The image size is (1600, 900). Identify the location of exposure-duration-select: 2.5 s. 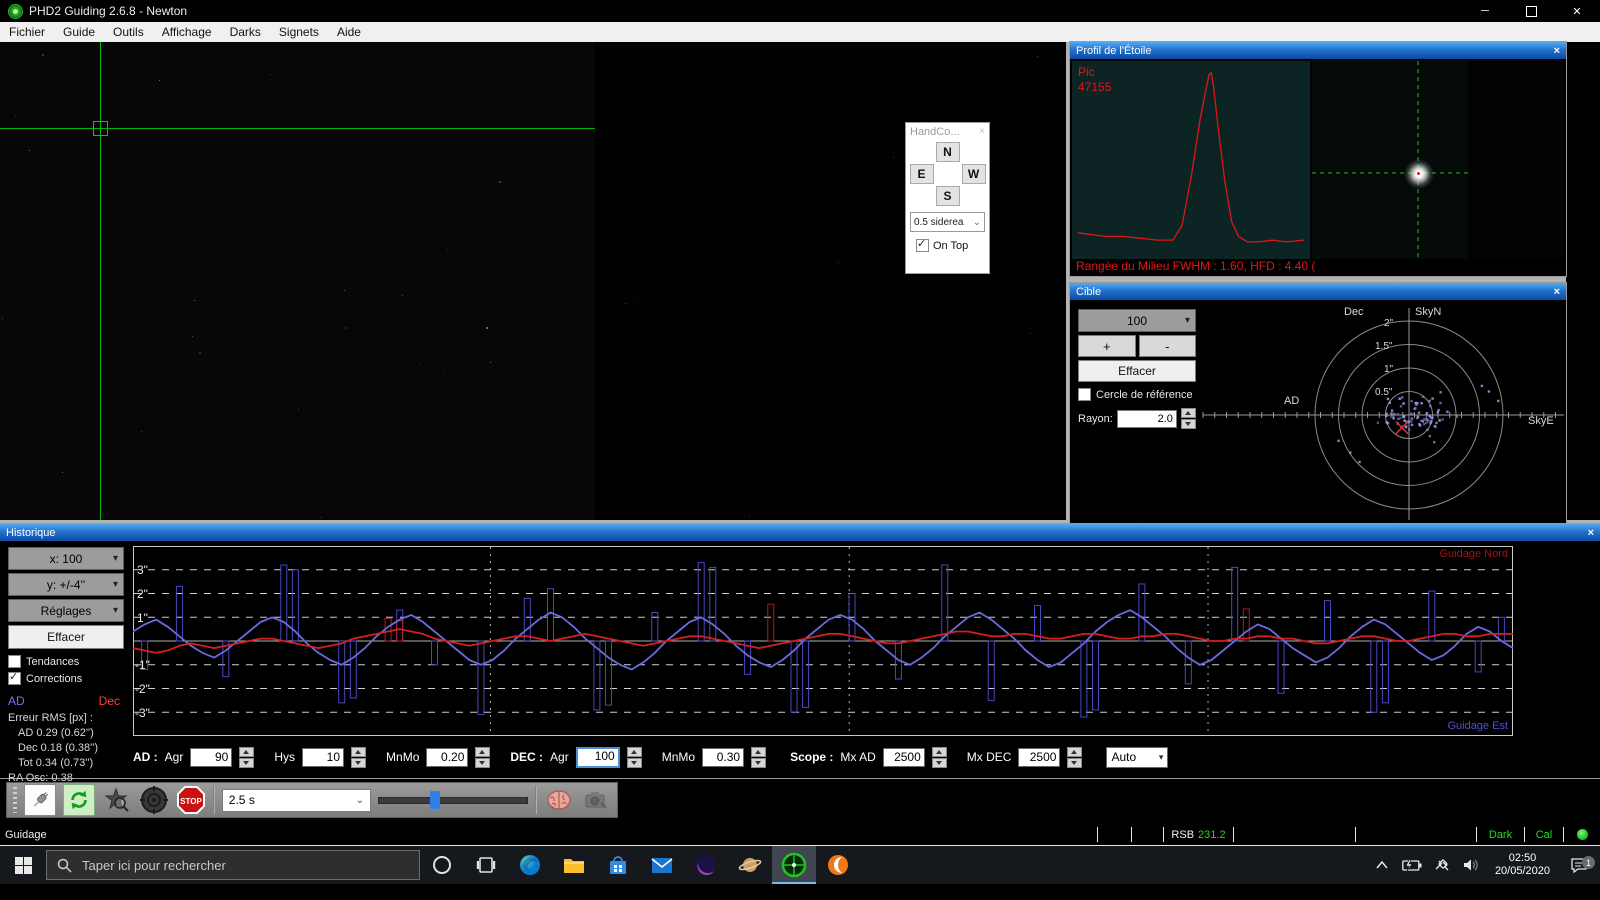
(296, 800).